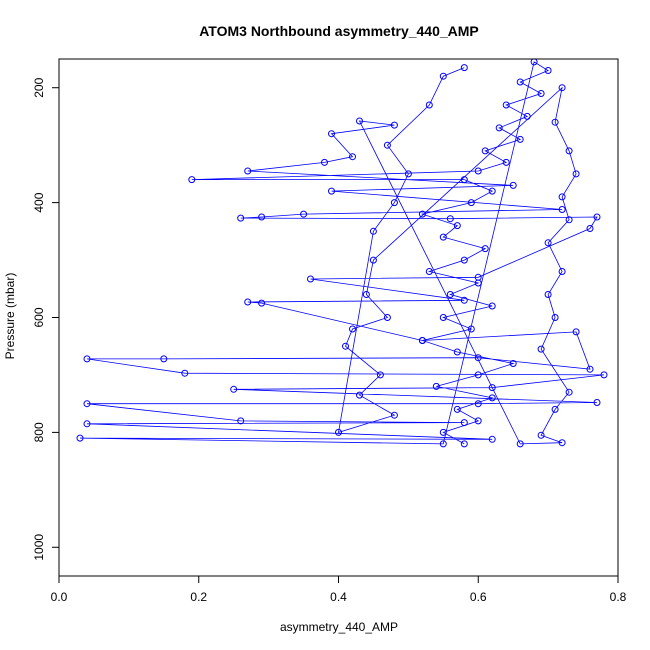 The image size is (650, 650). I want to click on x-tick-label: 0.6, so click(478, 597).